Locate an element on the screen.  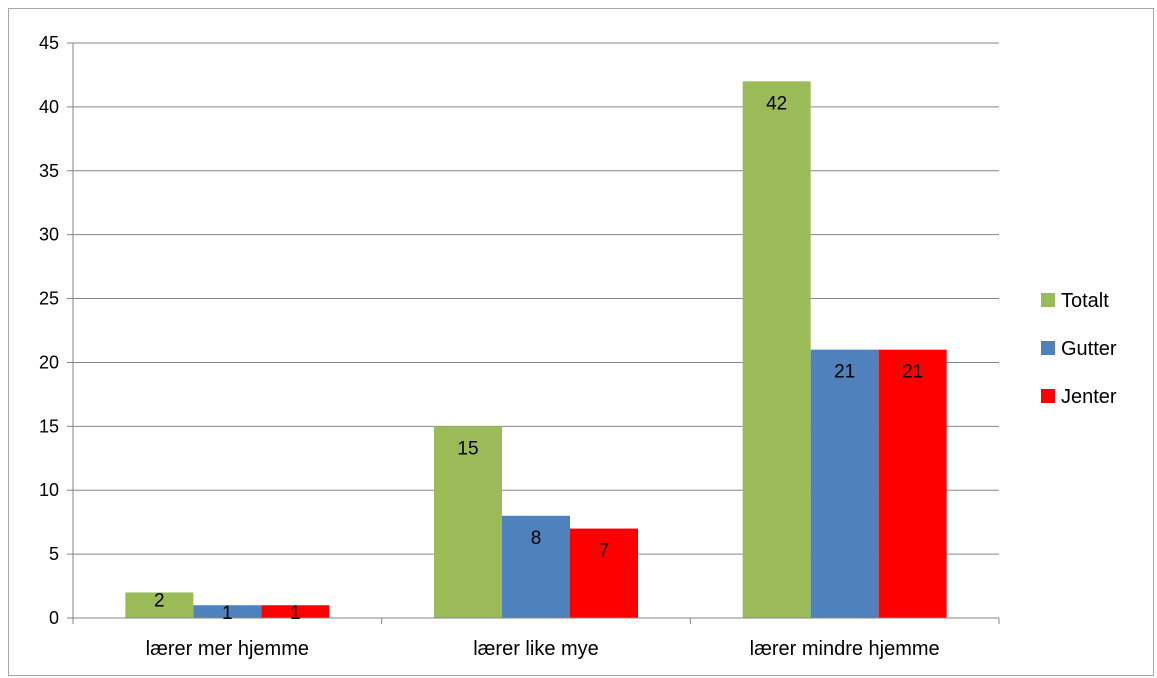
legend: Totalt Gutter Jenter is located at coordinates (1079, 349).